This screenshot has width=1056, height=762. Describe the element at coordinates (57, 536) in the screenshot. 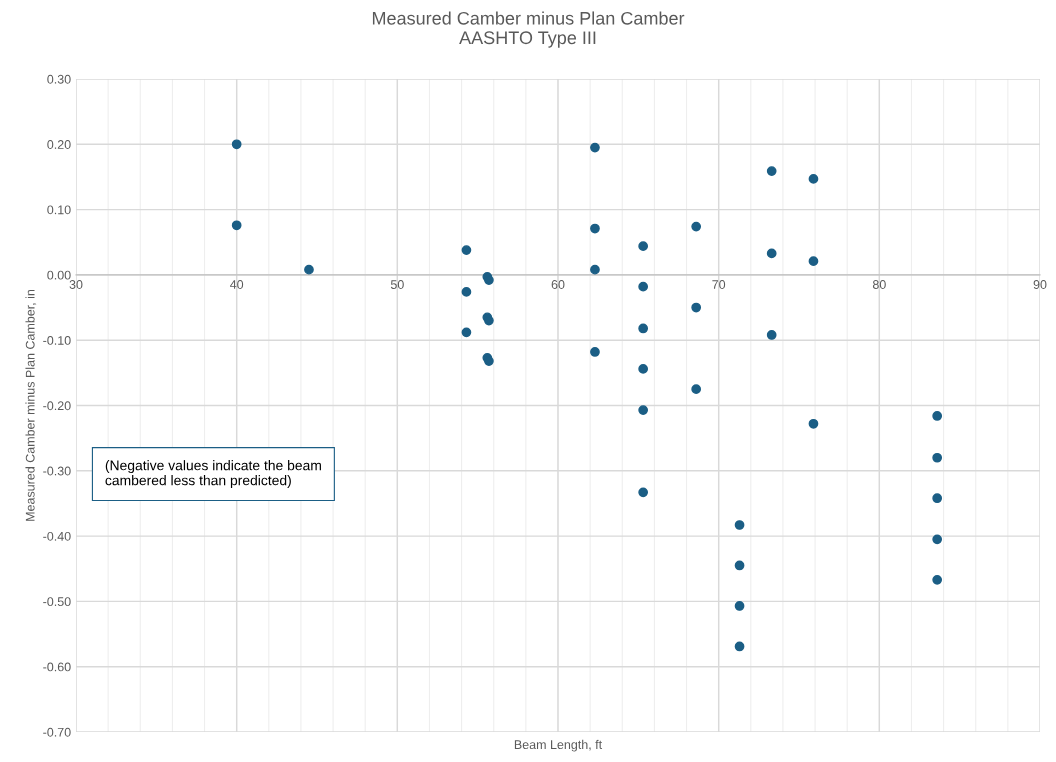

I see `y-tick-label: -0.40` at that location.